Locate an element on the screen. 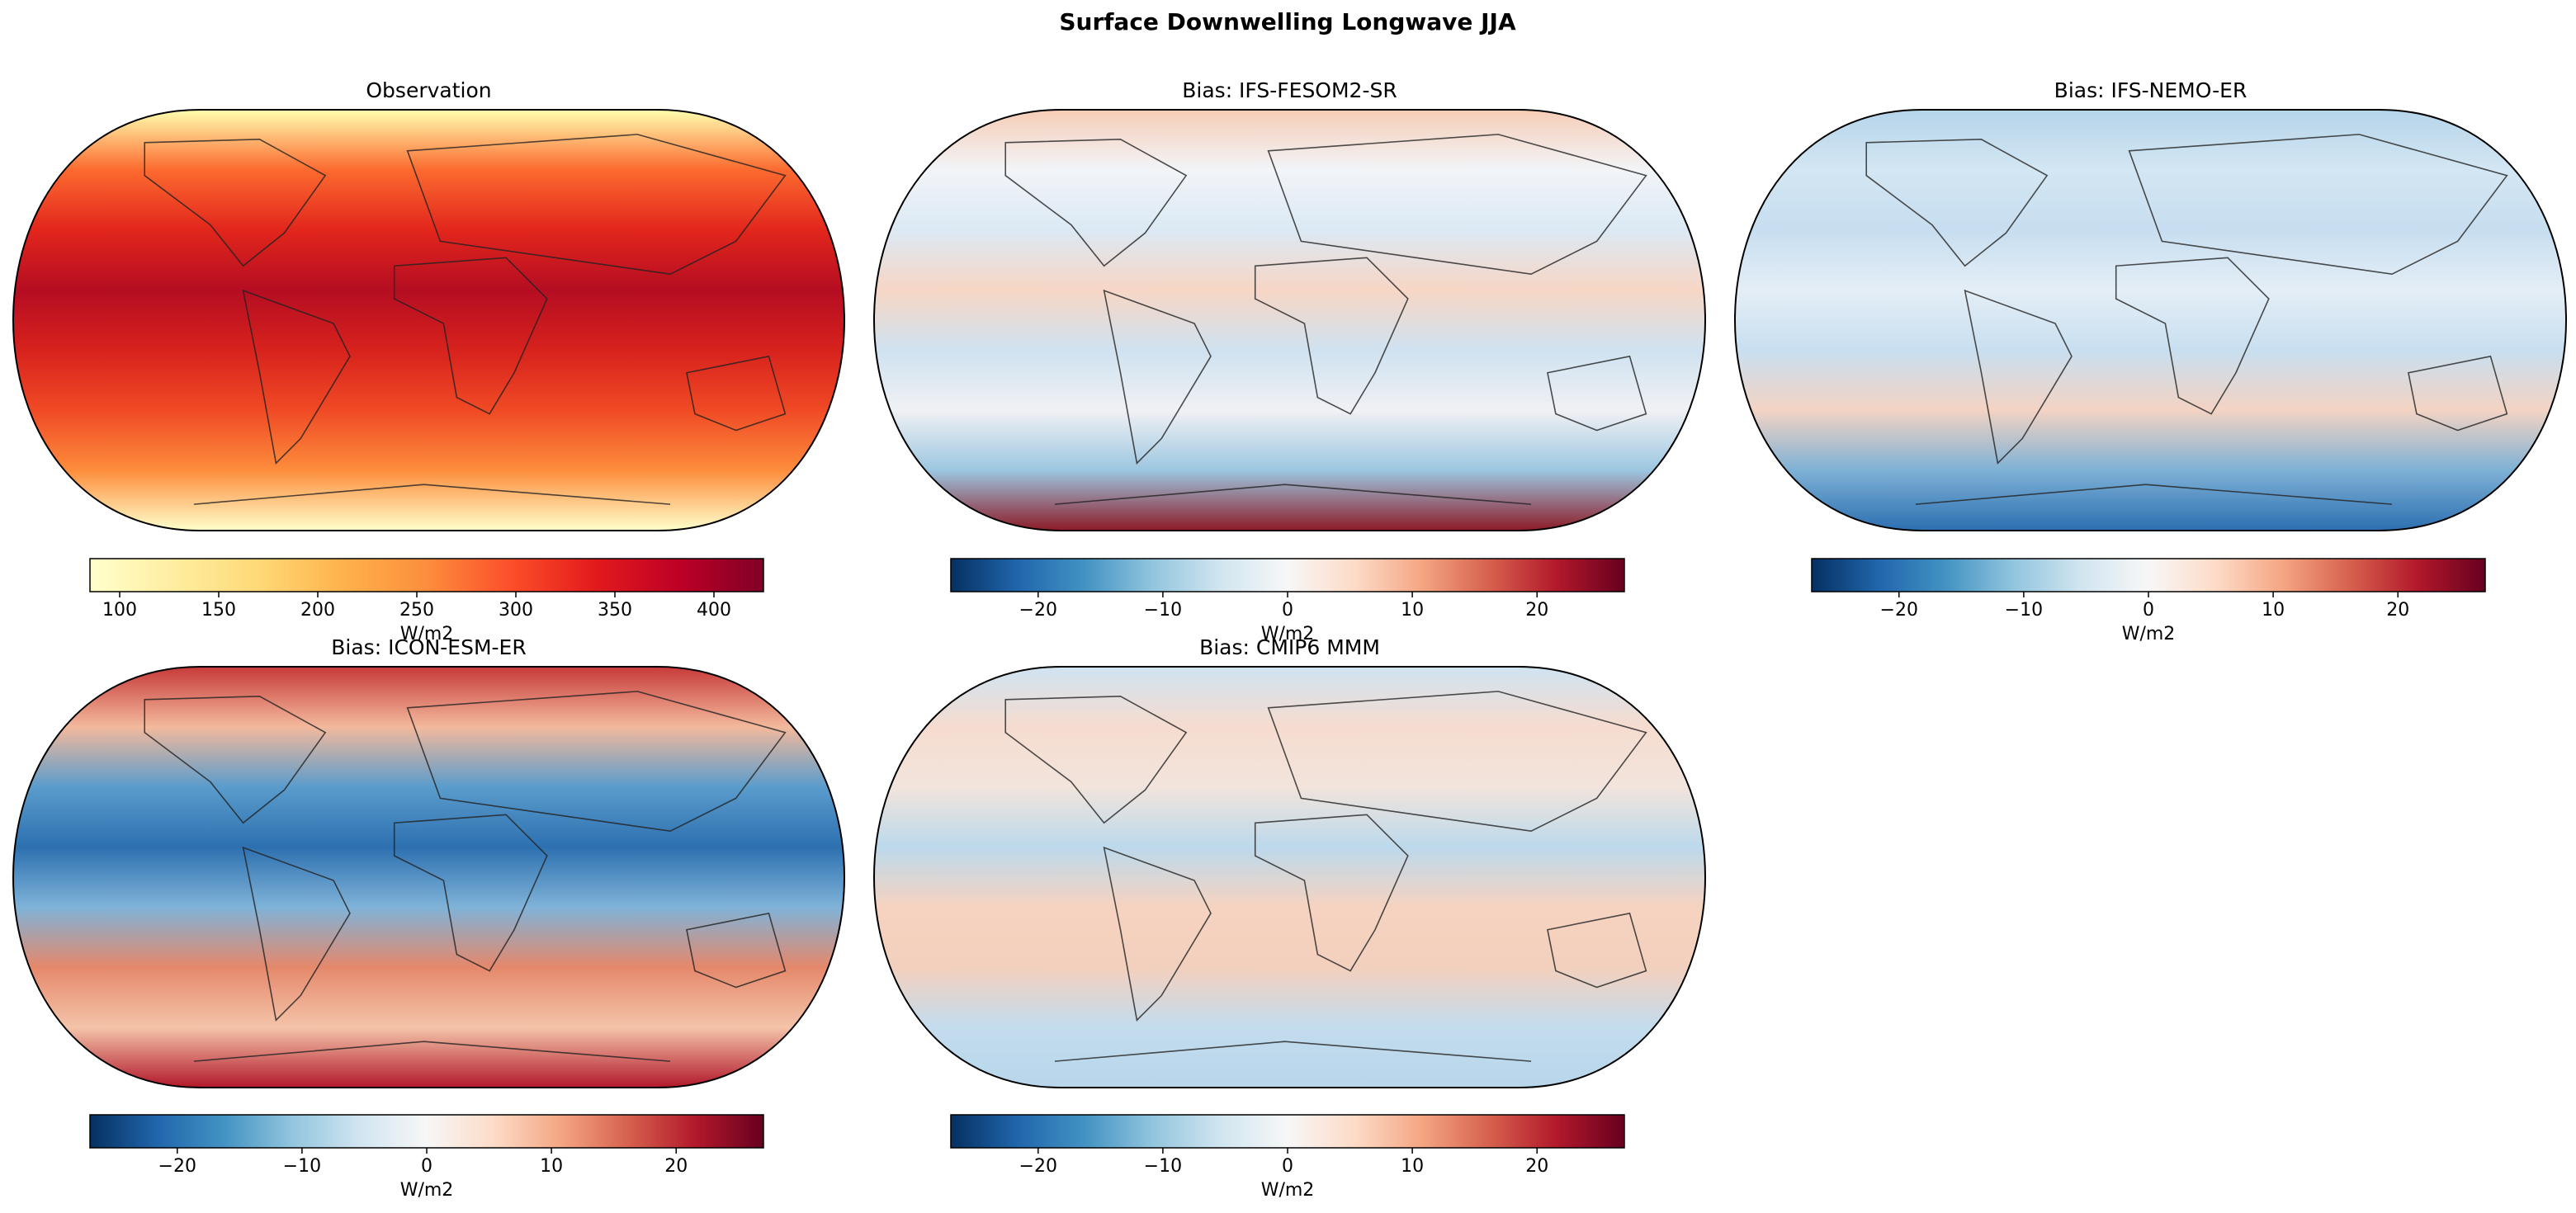 The height and width of the screenshot is (1213, 2576). colorbar-tick-label: 300 is located at coordinates (516, 610).